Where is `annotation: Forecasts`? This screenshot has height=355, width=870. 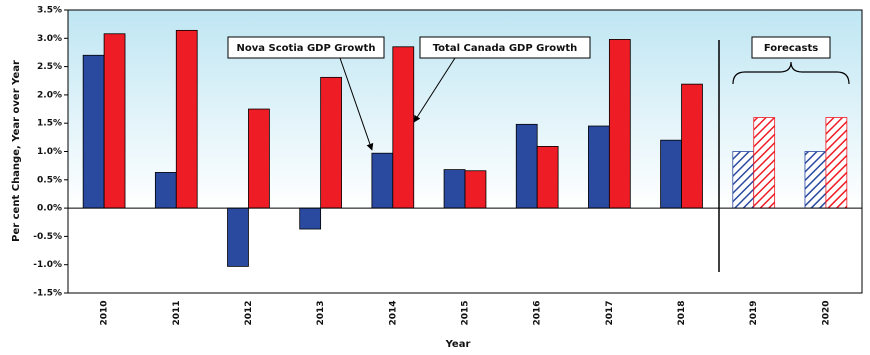
annotation: Forecasts is located at coordinates (791, 48).